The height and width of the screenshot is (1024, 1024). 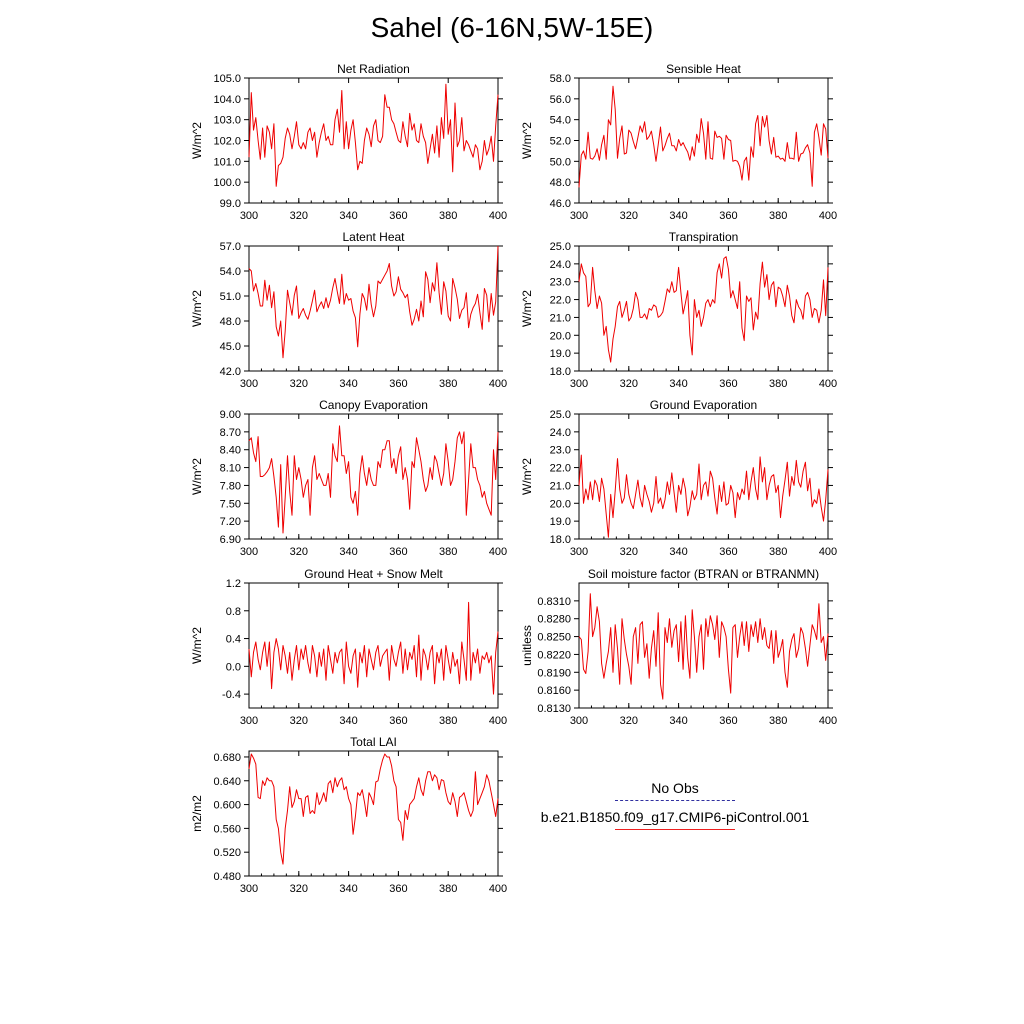 I want to click on panel-frame, so click(x=373, y=140).